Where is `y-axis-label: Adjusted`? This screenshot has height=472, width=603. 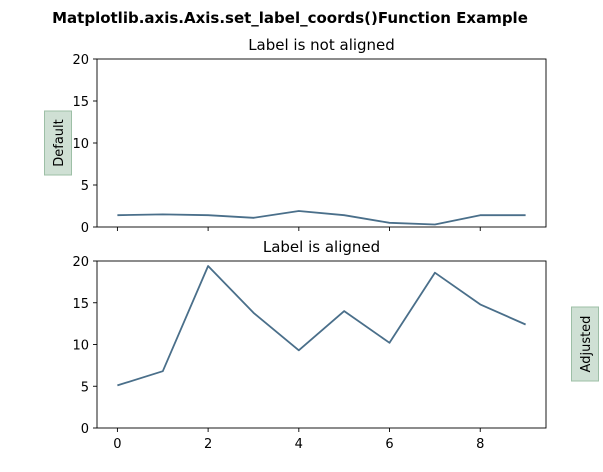
y-axis-label: Adjusted is located at coordinates (585, 344).